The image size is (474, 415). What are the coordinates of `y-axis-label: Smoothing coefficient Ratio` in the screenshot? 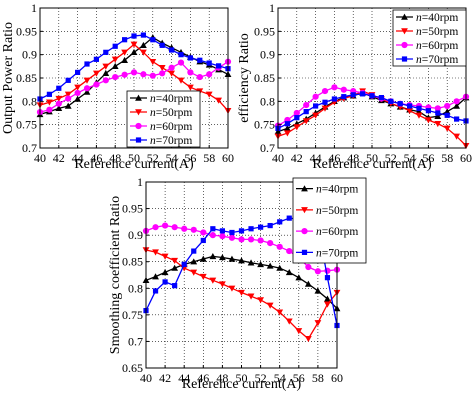 It's located at (115, 275).